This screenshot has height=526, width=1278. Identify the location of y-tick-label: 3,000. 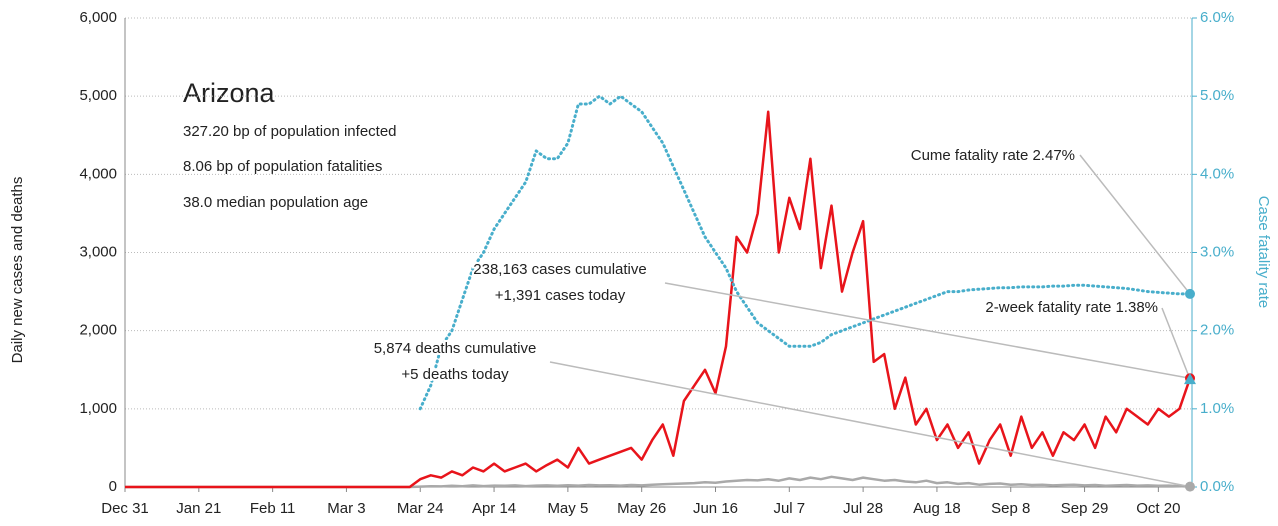
(98, 251).